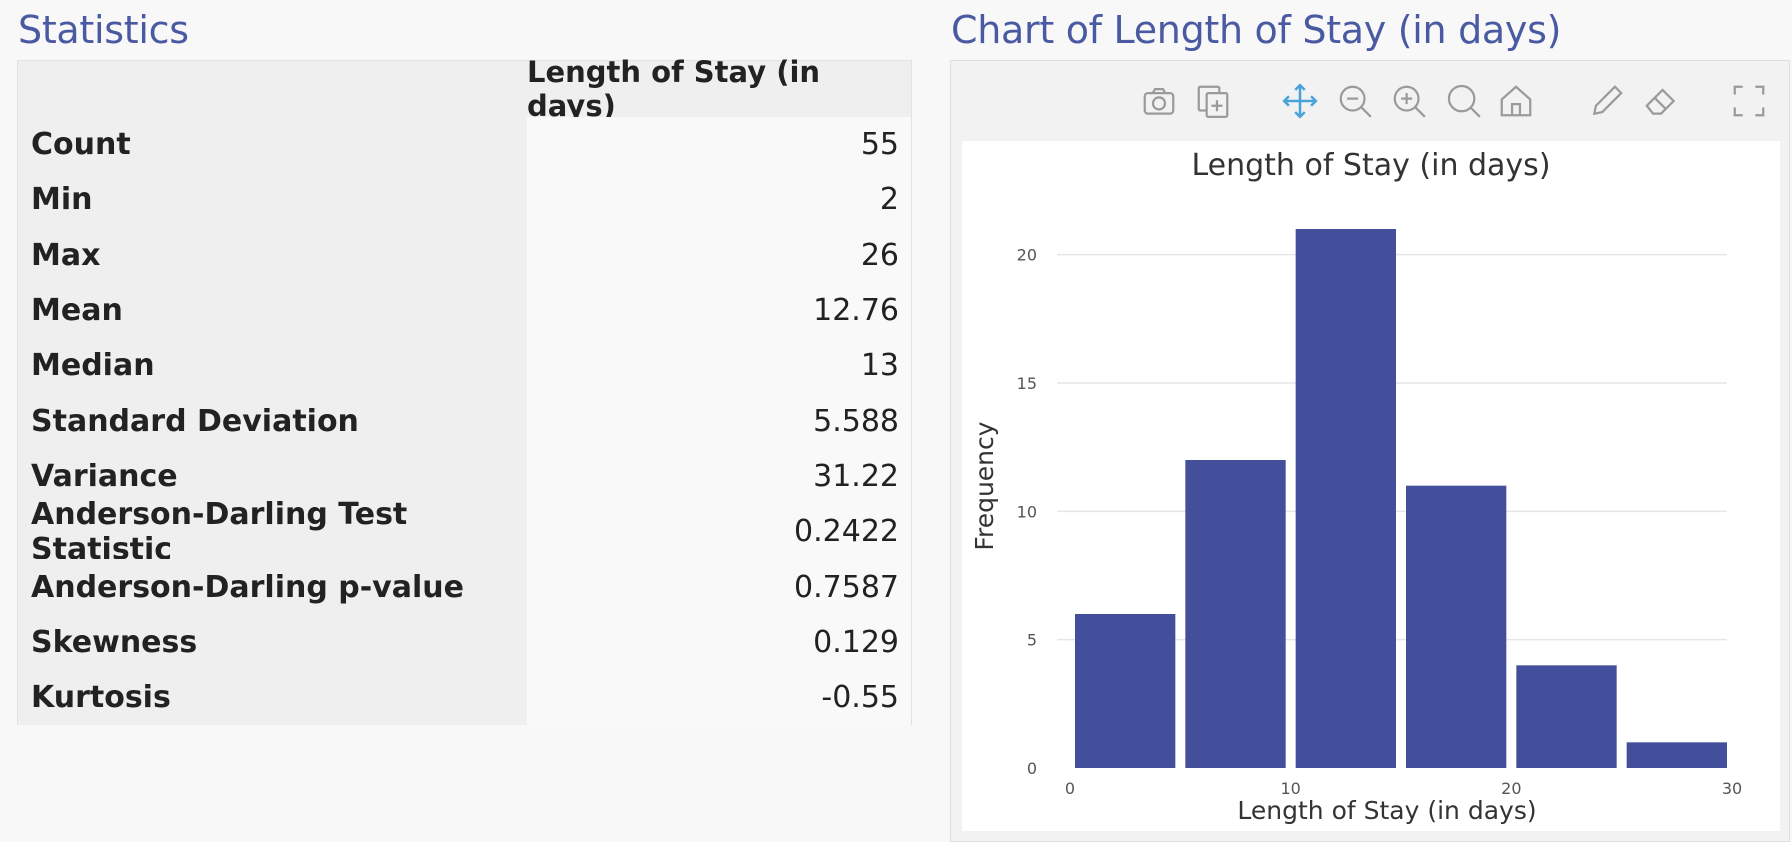  Describe the element at coordinates (1032, 768) in the screenshot. I see `y-tick-label: 0` at that location.